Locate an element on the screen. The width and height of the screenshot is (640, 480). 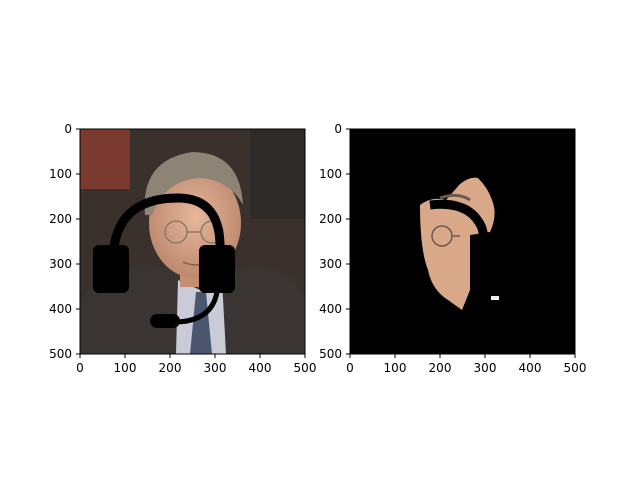
headset-mic-boom is located at coordinates (198, 308).